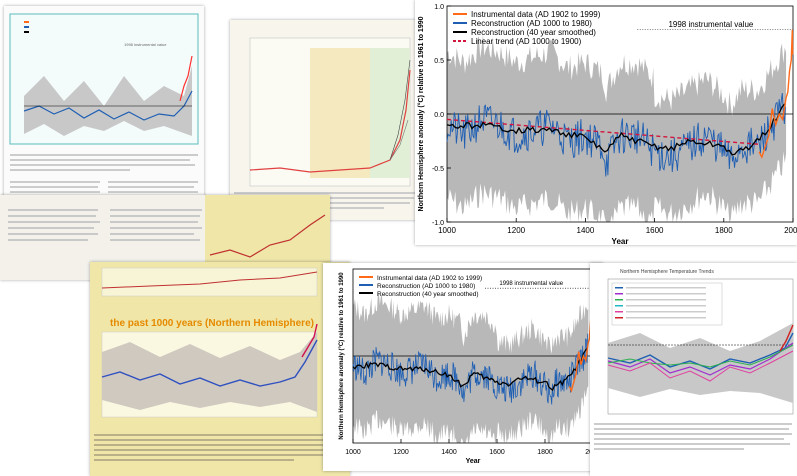 This screenshot has height=476, width=797. I want to click on y-tick-label: -1.0, so click(438, 223).